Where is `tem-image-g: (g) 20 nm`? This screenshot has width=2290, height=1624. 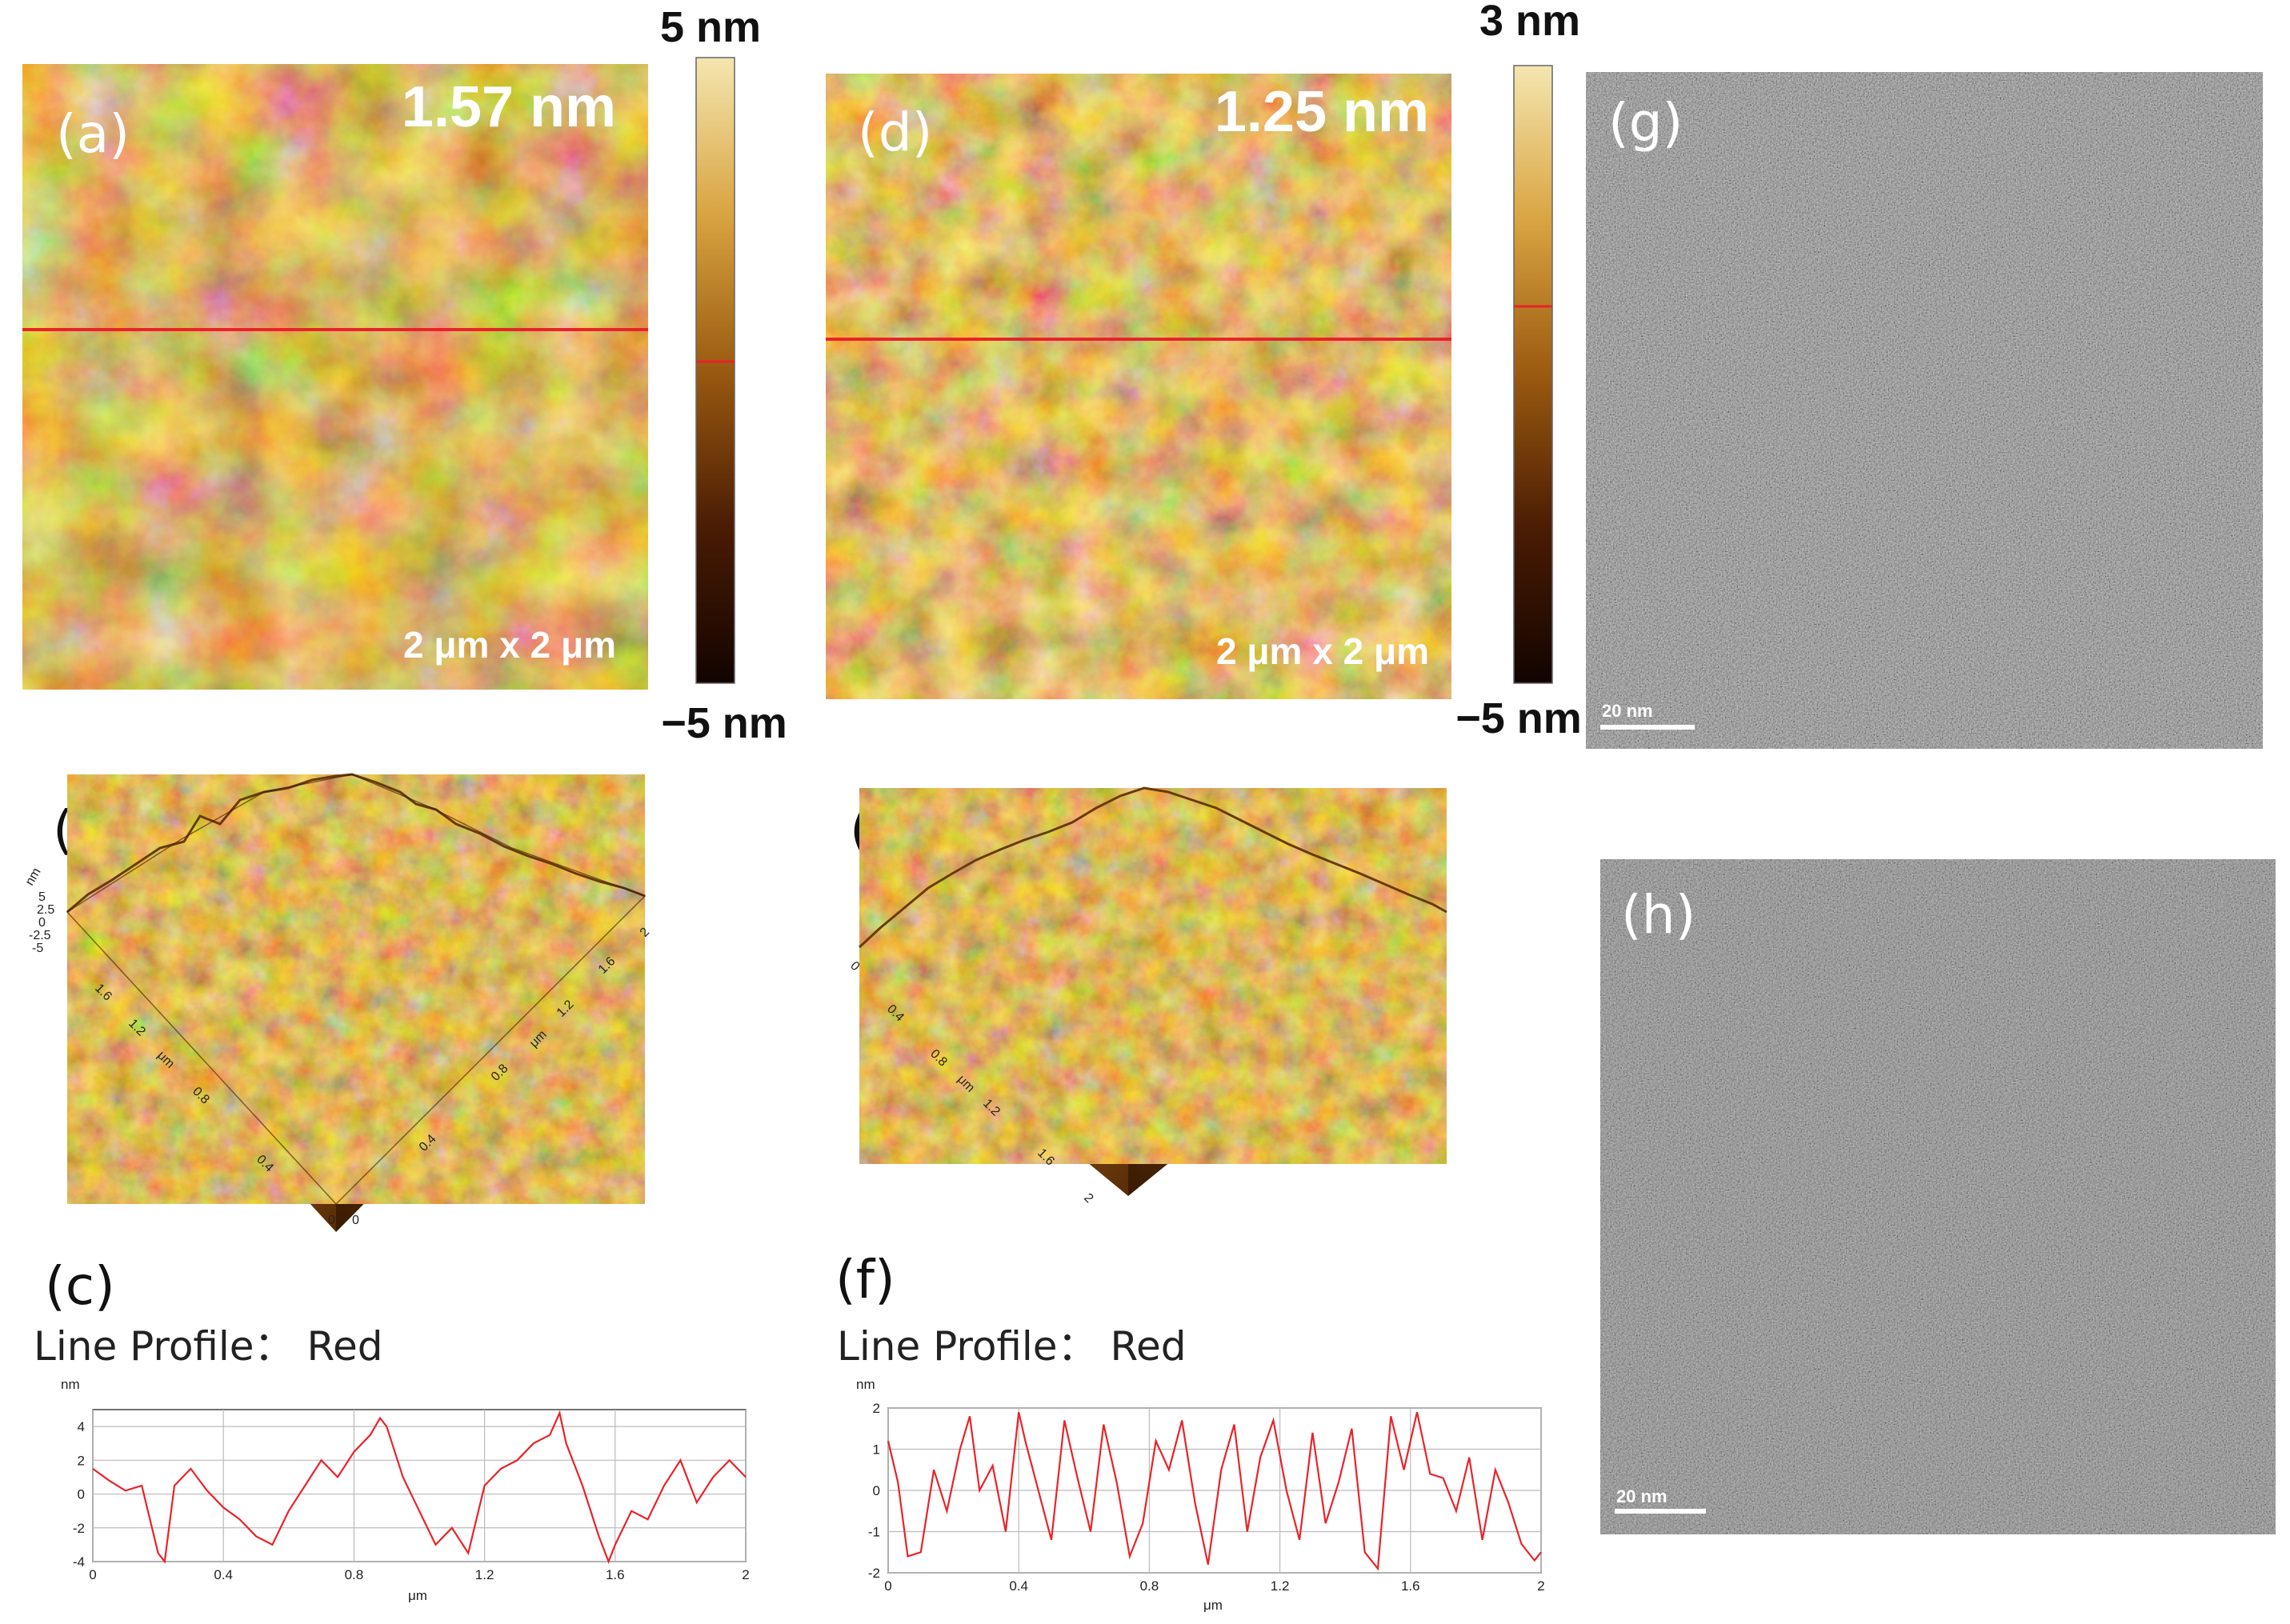
tem-image-g: (g) 20 nm is located at coordinates (1925, 410).